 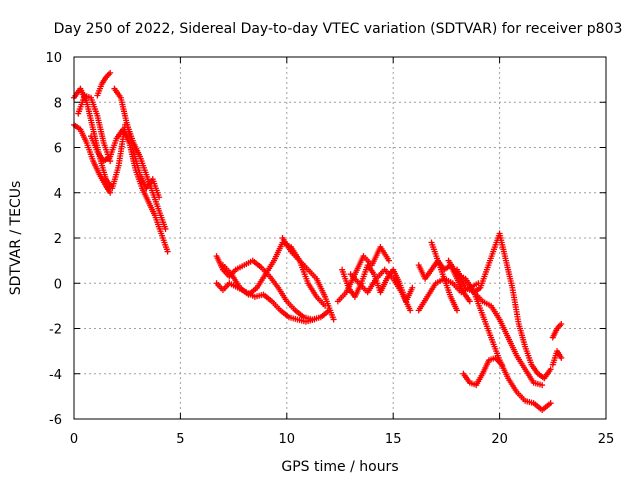 What do you see at coordinates (16, 238) in the screenshot?
I see `y-axis-label: SDTVAR / TECUs` at bounding box center [16, 238].